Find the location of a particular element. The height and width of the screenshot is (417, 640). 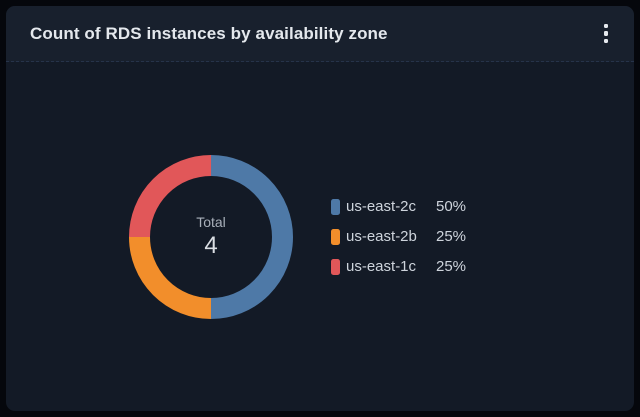

legend-item: us-east-2c 50% is located at coordinates (421, 206).